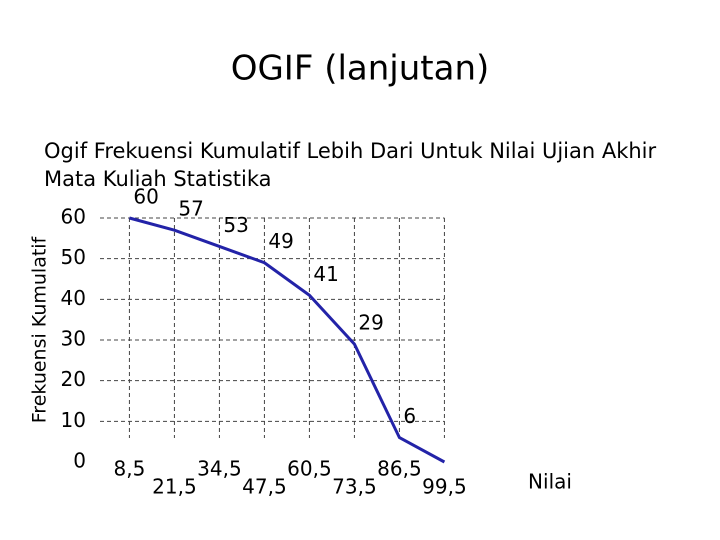 This screenshot has height=540, width=720. Describe the element at coordinates (354, 487) in the screenshot. I see `x-tick-label: 73,5` at that location.